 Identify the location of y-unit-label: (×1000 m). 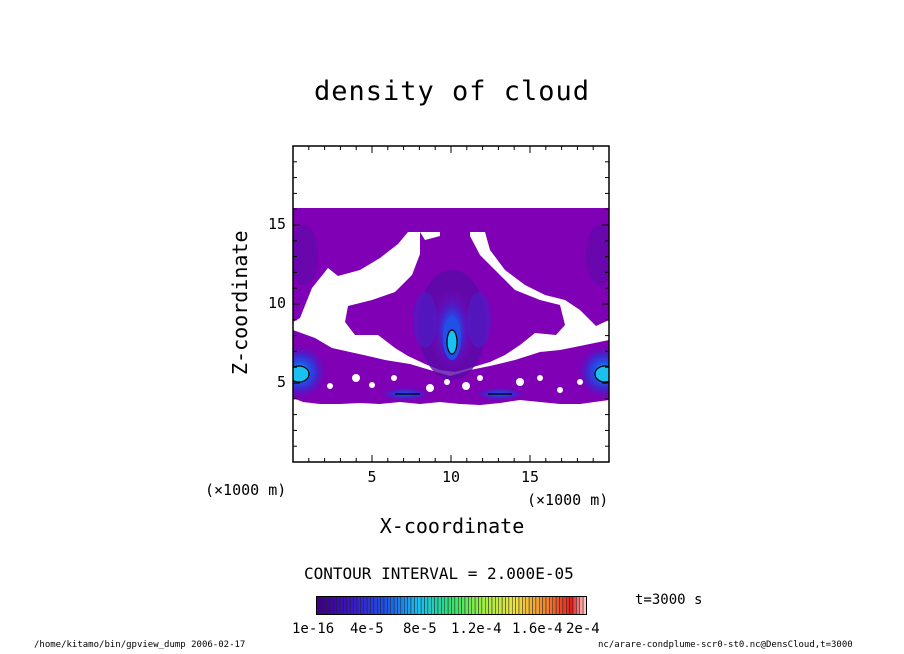
(246, 490).